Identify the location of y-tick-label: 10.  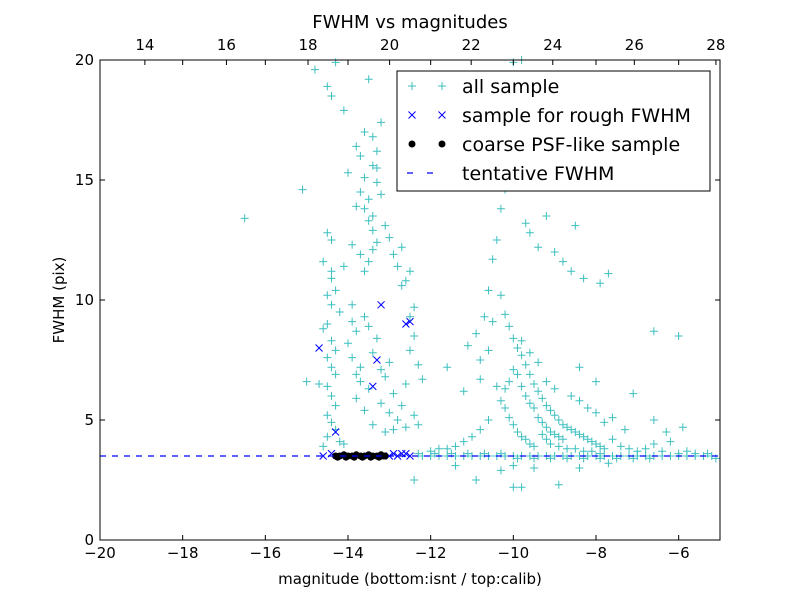
(84, 300).